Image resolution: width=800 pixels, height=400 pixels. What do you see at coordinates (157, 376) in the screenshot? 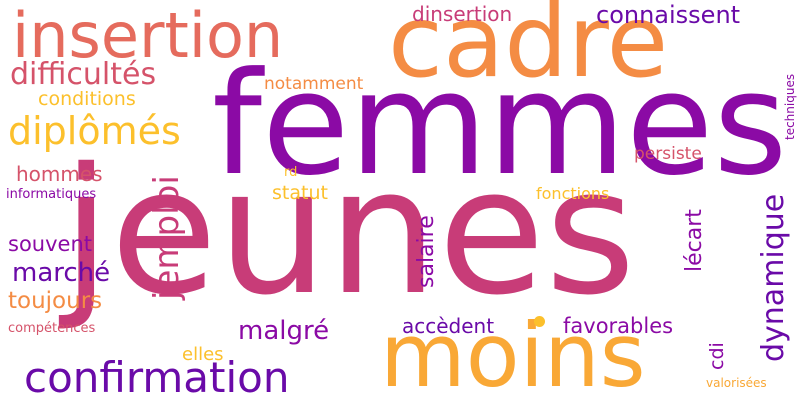
I see `word-confirmation: confirmation` at bounding box center [157, 376].